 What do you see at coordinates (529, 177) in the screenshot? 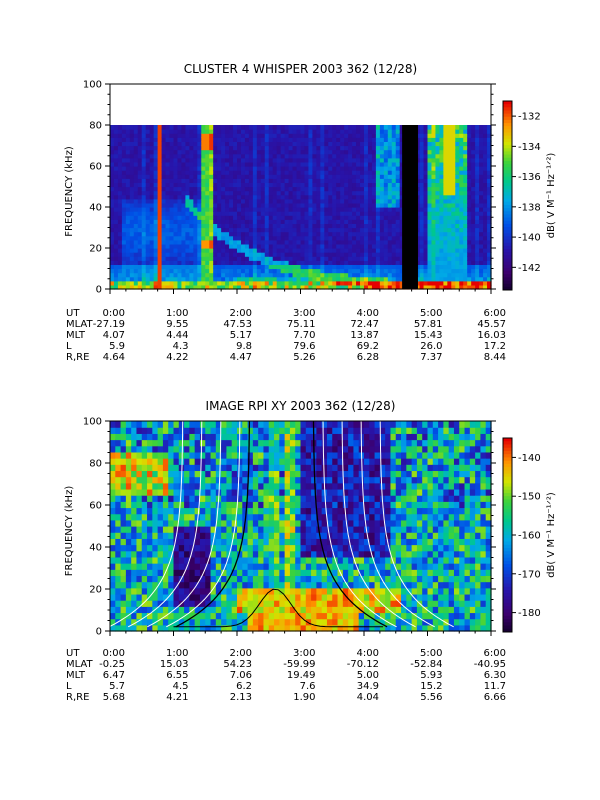
I see `colorbar-tick-label: -136` at bounding box center [529, 177].